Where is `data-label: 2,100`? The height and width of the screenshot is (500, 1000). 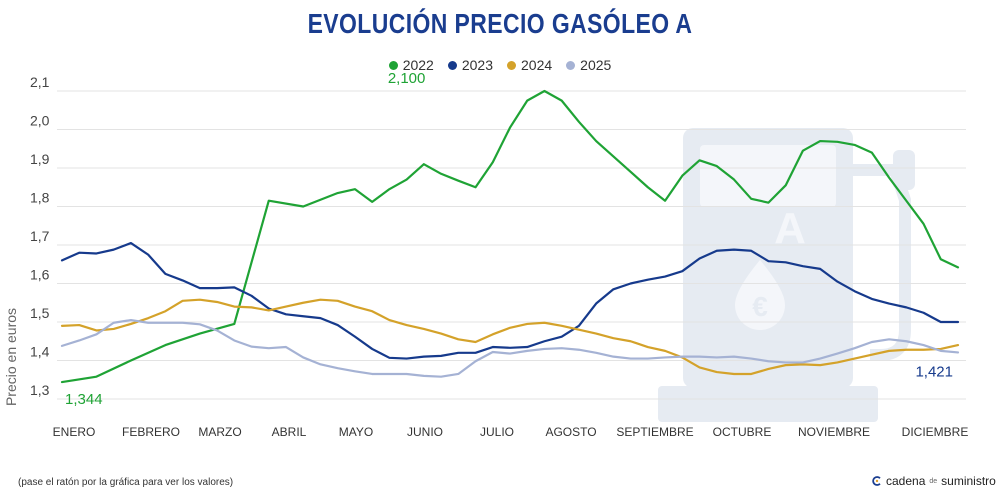
data-label: 2,100 is located at coordinates (407, 78).